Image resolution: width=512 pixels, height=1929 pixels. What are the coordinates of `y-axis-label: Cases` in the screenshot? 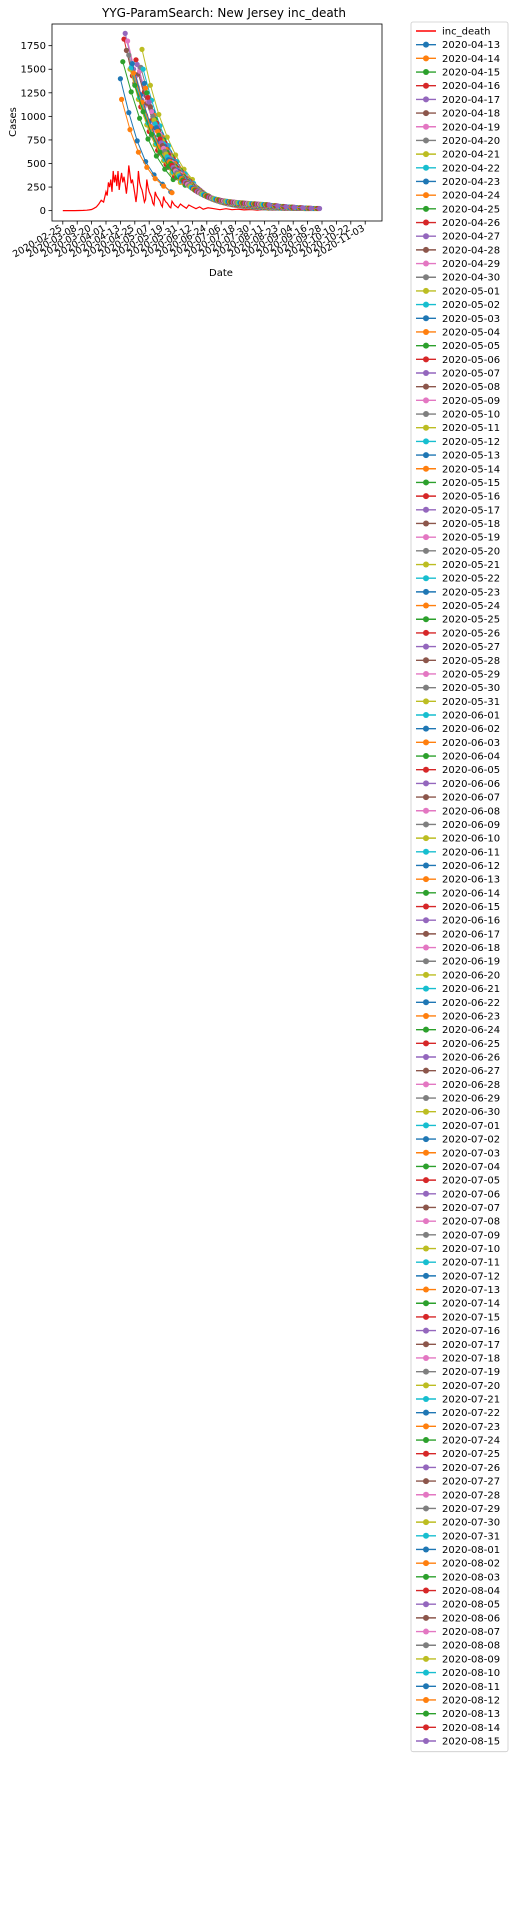 It's located at (13, 122).